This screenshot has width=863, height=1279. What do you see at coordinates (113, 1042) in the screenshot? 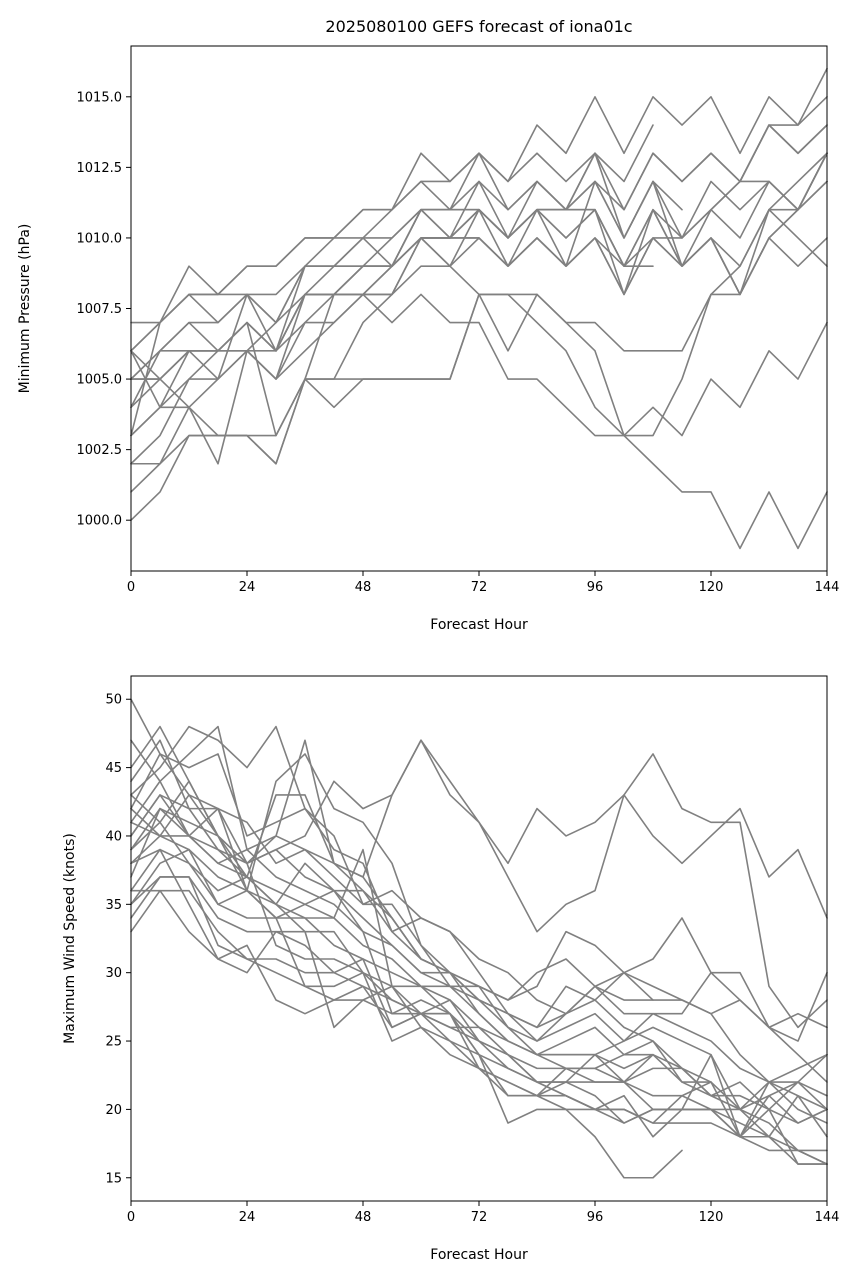
I see `wind-y-tick-label: 25` at bounding box center [113, 1042].